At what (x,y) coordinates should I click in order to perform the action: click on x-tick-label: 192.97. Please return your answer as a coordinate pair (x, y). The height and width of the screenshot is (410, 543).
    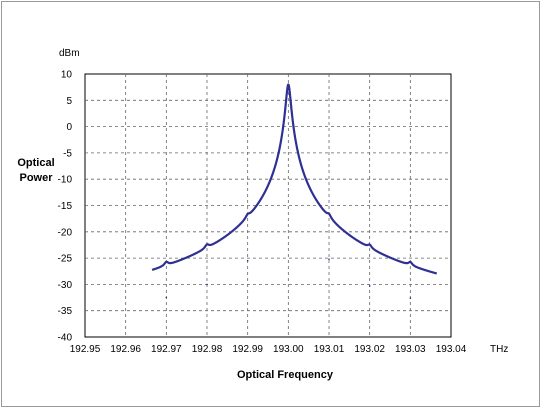
    Looking at the image, I should click on (166, 349).